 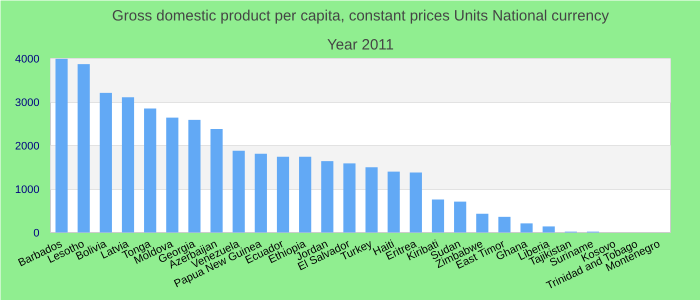 I want to click on y-tick-label: 3000, so click(x=27, y=103).